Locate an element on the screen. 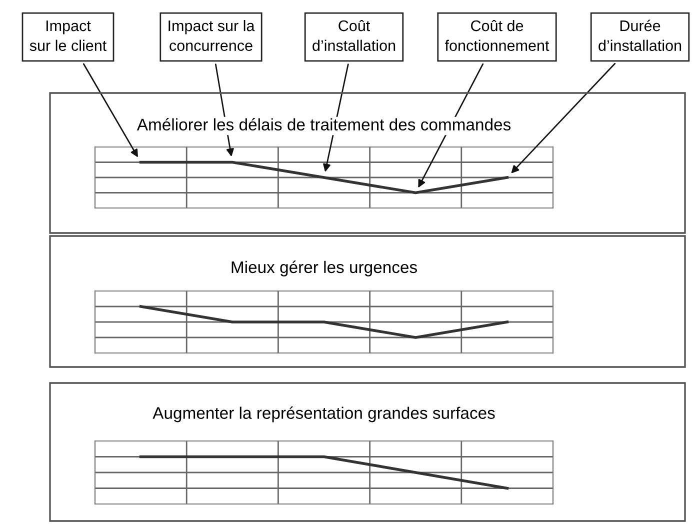  chart-title: Améliorer les délais de traitement des commandes is located at coordinates (323, 124).